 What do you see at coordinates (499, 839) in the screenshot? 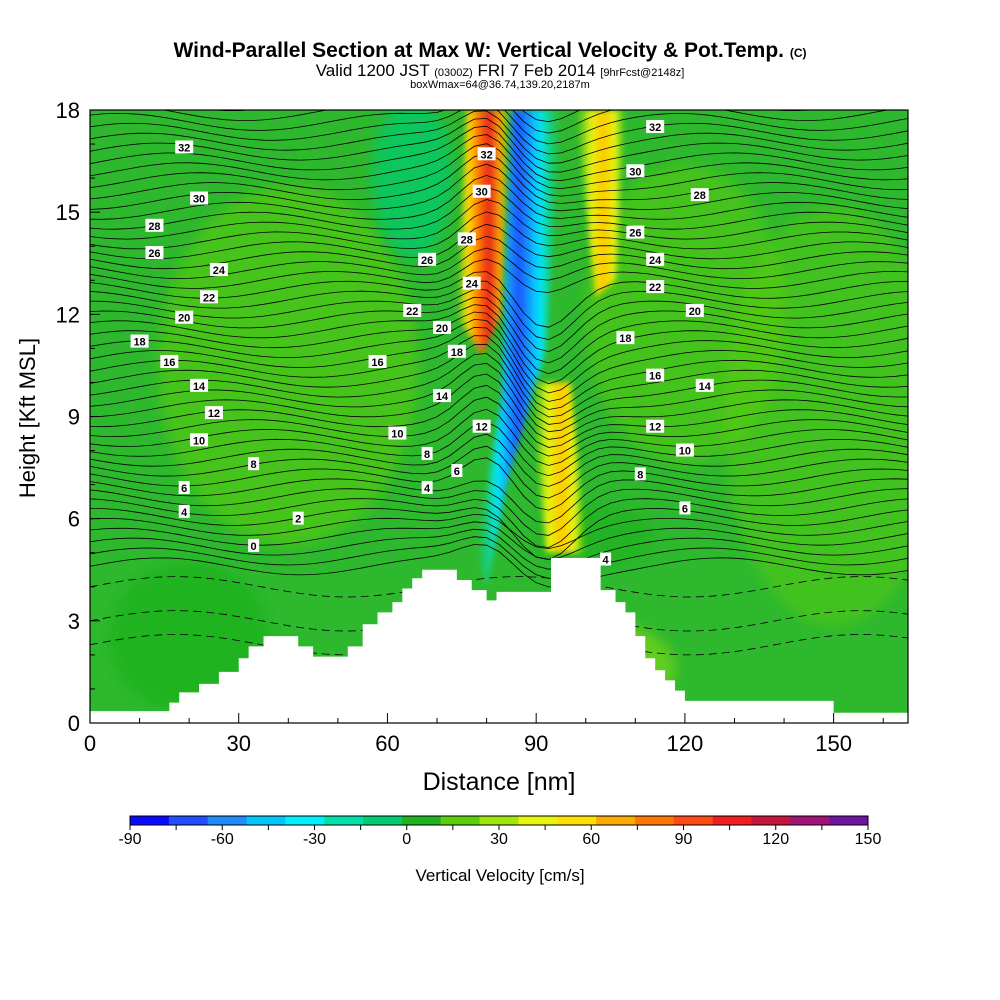
I see `colorbar-tick-label: 30` at bounding box center [499, 839].